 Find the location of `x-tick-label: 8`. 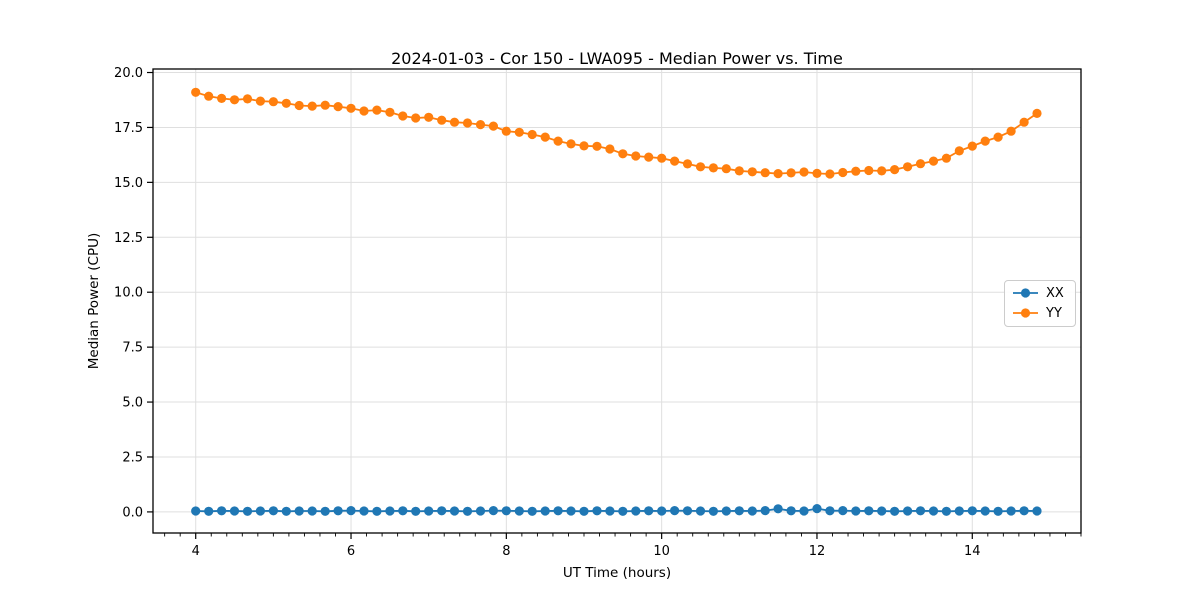

x-tick-label: 8 is located at coordinates (506, 551).